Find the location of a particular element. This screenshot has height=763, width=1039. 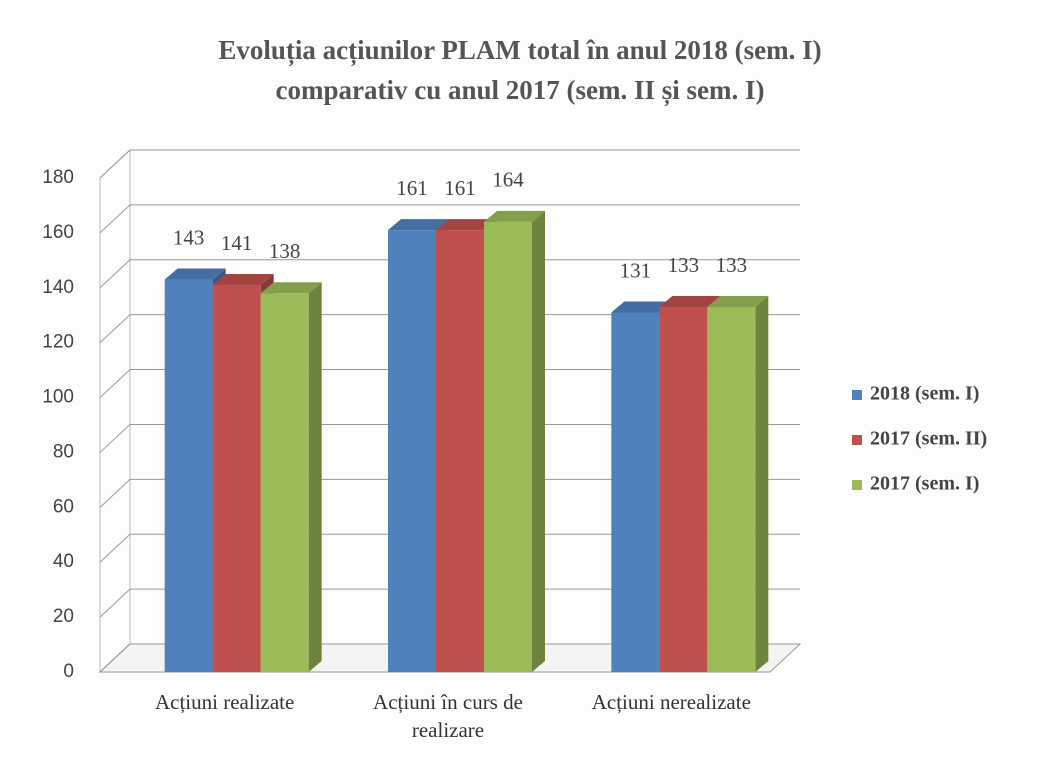

x-tick-label: Acțiuni în curs de realizare is located at coordinates (448, 716).